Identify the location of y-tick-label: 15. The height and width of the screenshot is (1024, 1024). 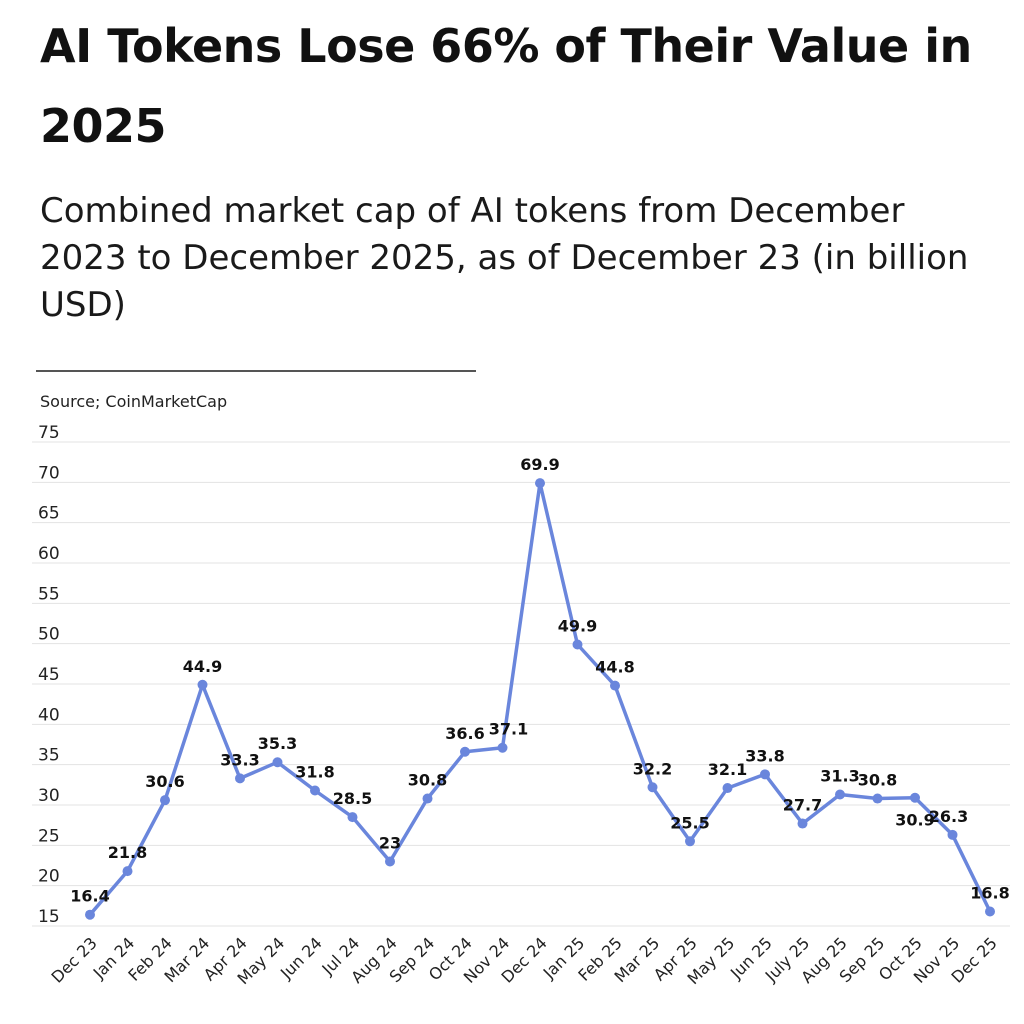
(49, 917).